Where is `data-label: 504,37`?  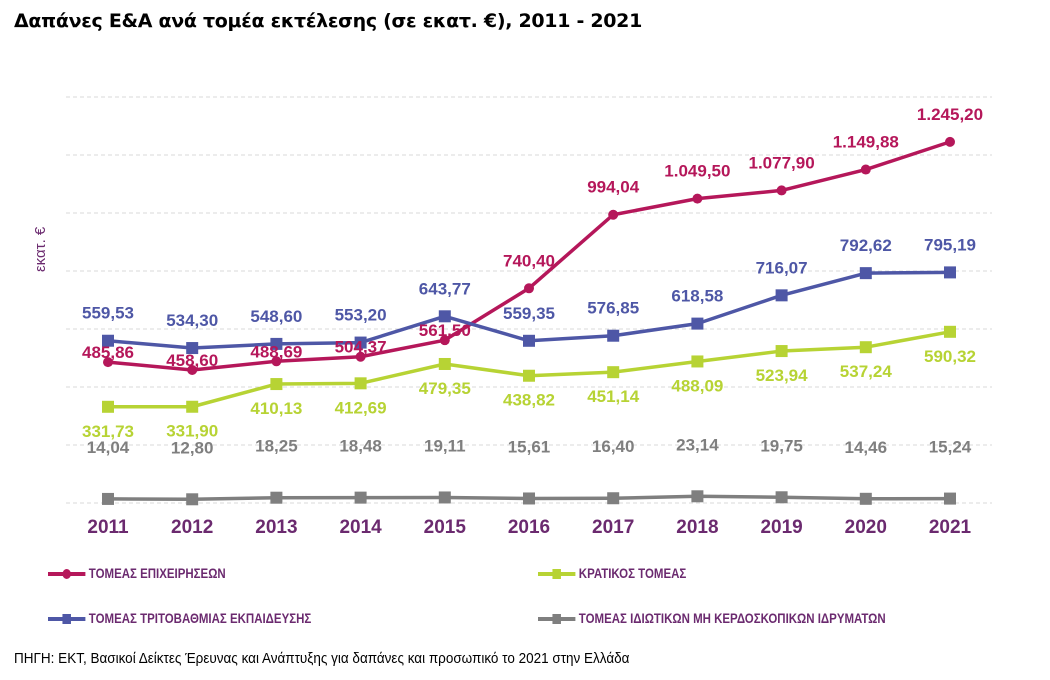 data-label: 504,37 is located at coordinates (361, 347).